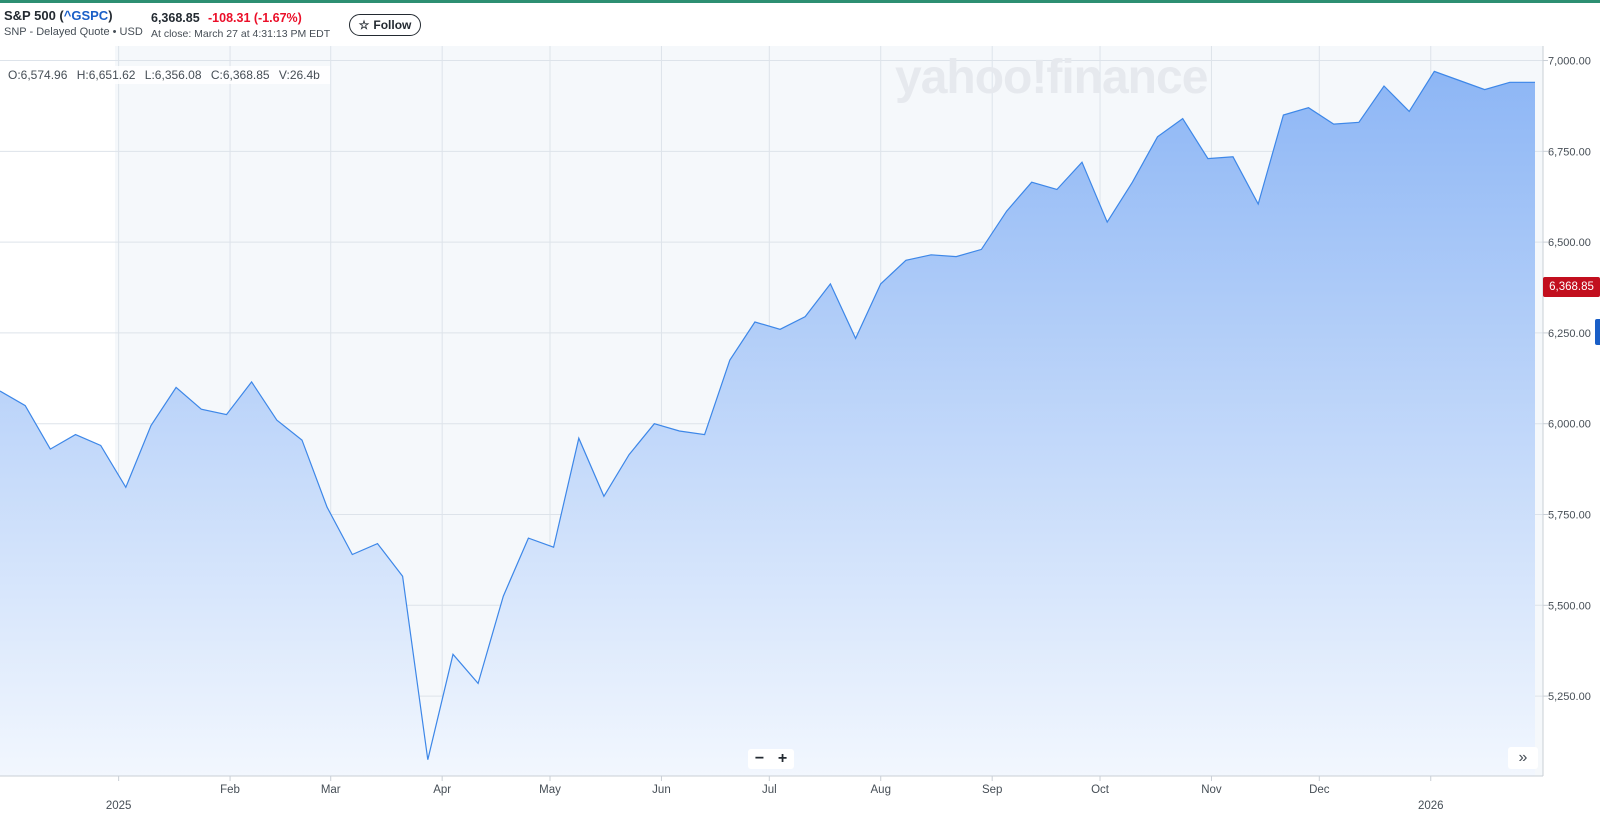 Image resolution: width=1600 pixels, height=819 pixels. I want to click on x-year-label: 2026, so click(1431, 806).